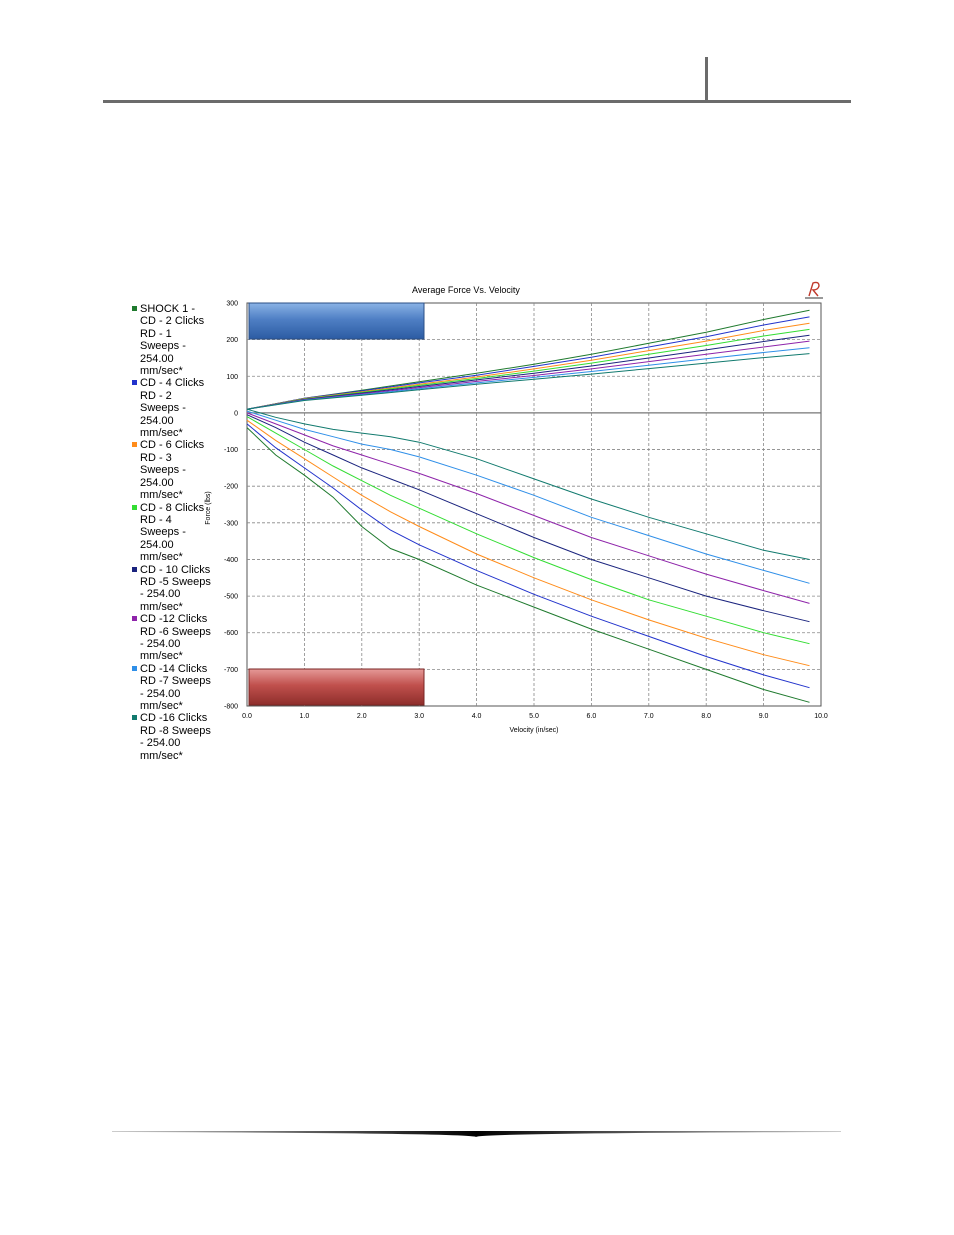 Image resolution: width=954 pixels, height=1235 pixels. Describe the element at coordinates (231, 523) in the screenshot. I see `y-tick-label: -300` at that location.